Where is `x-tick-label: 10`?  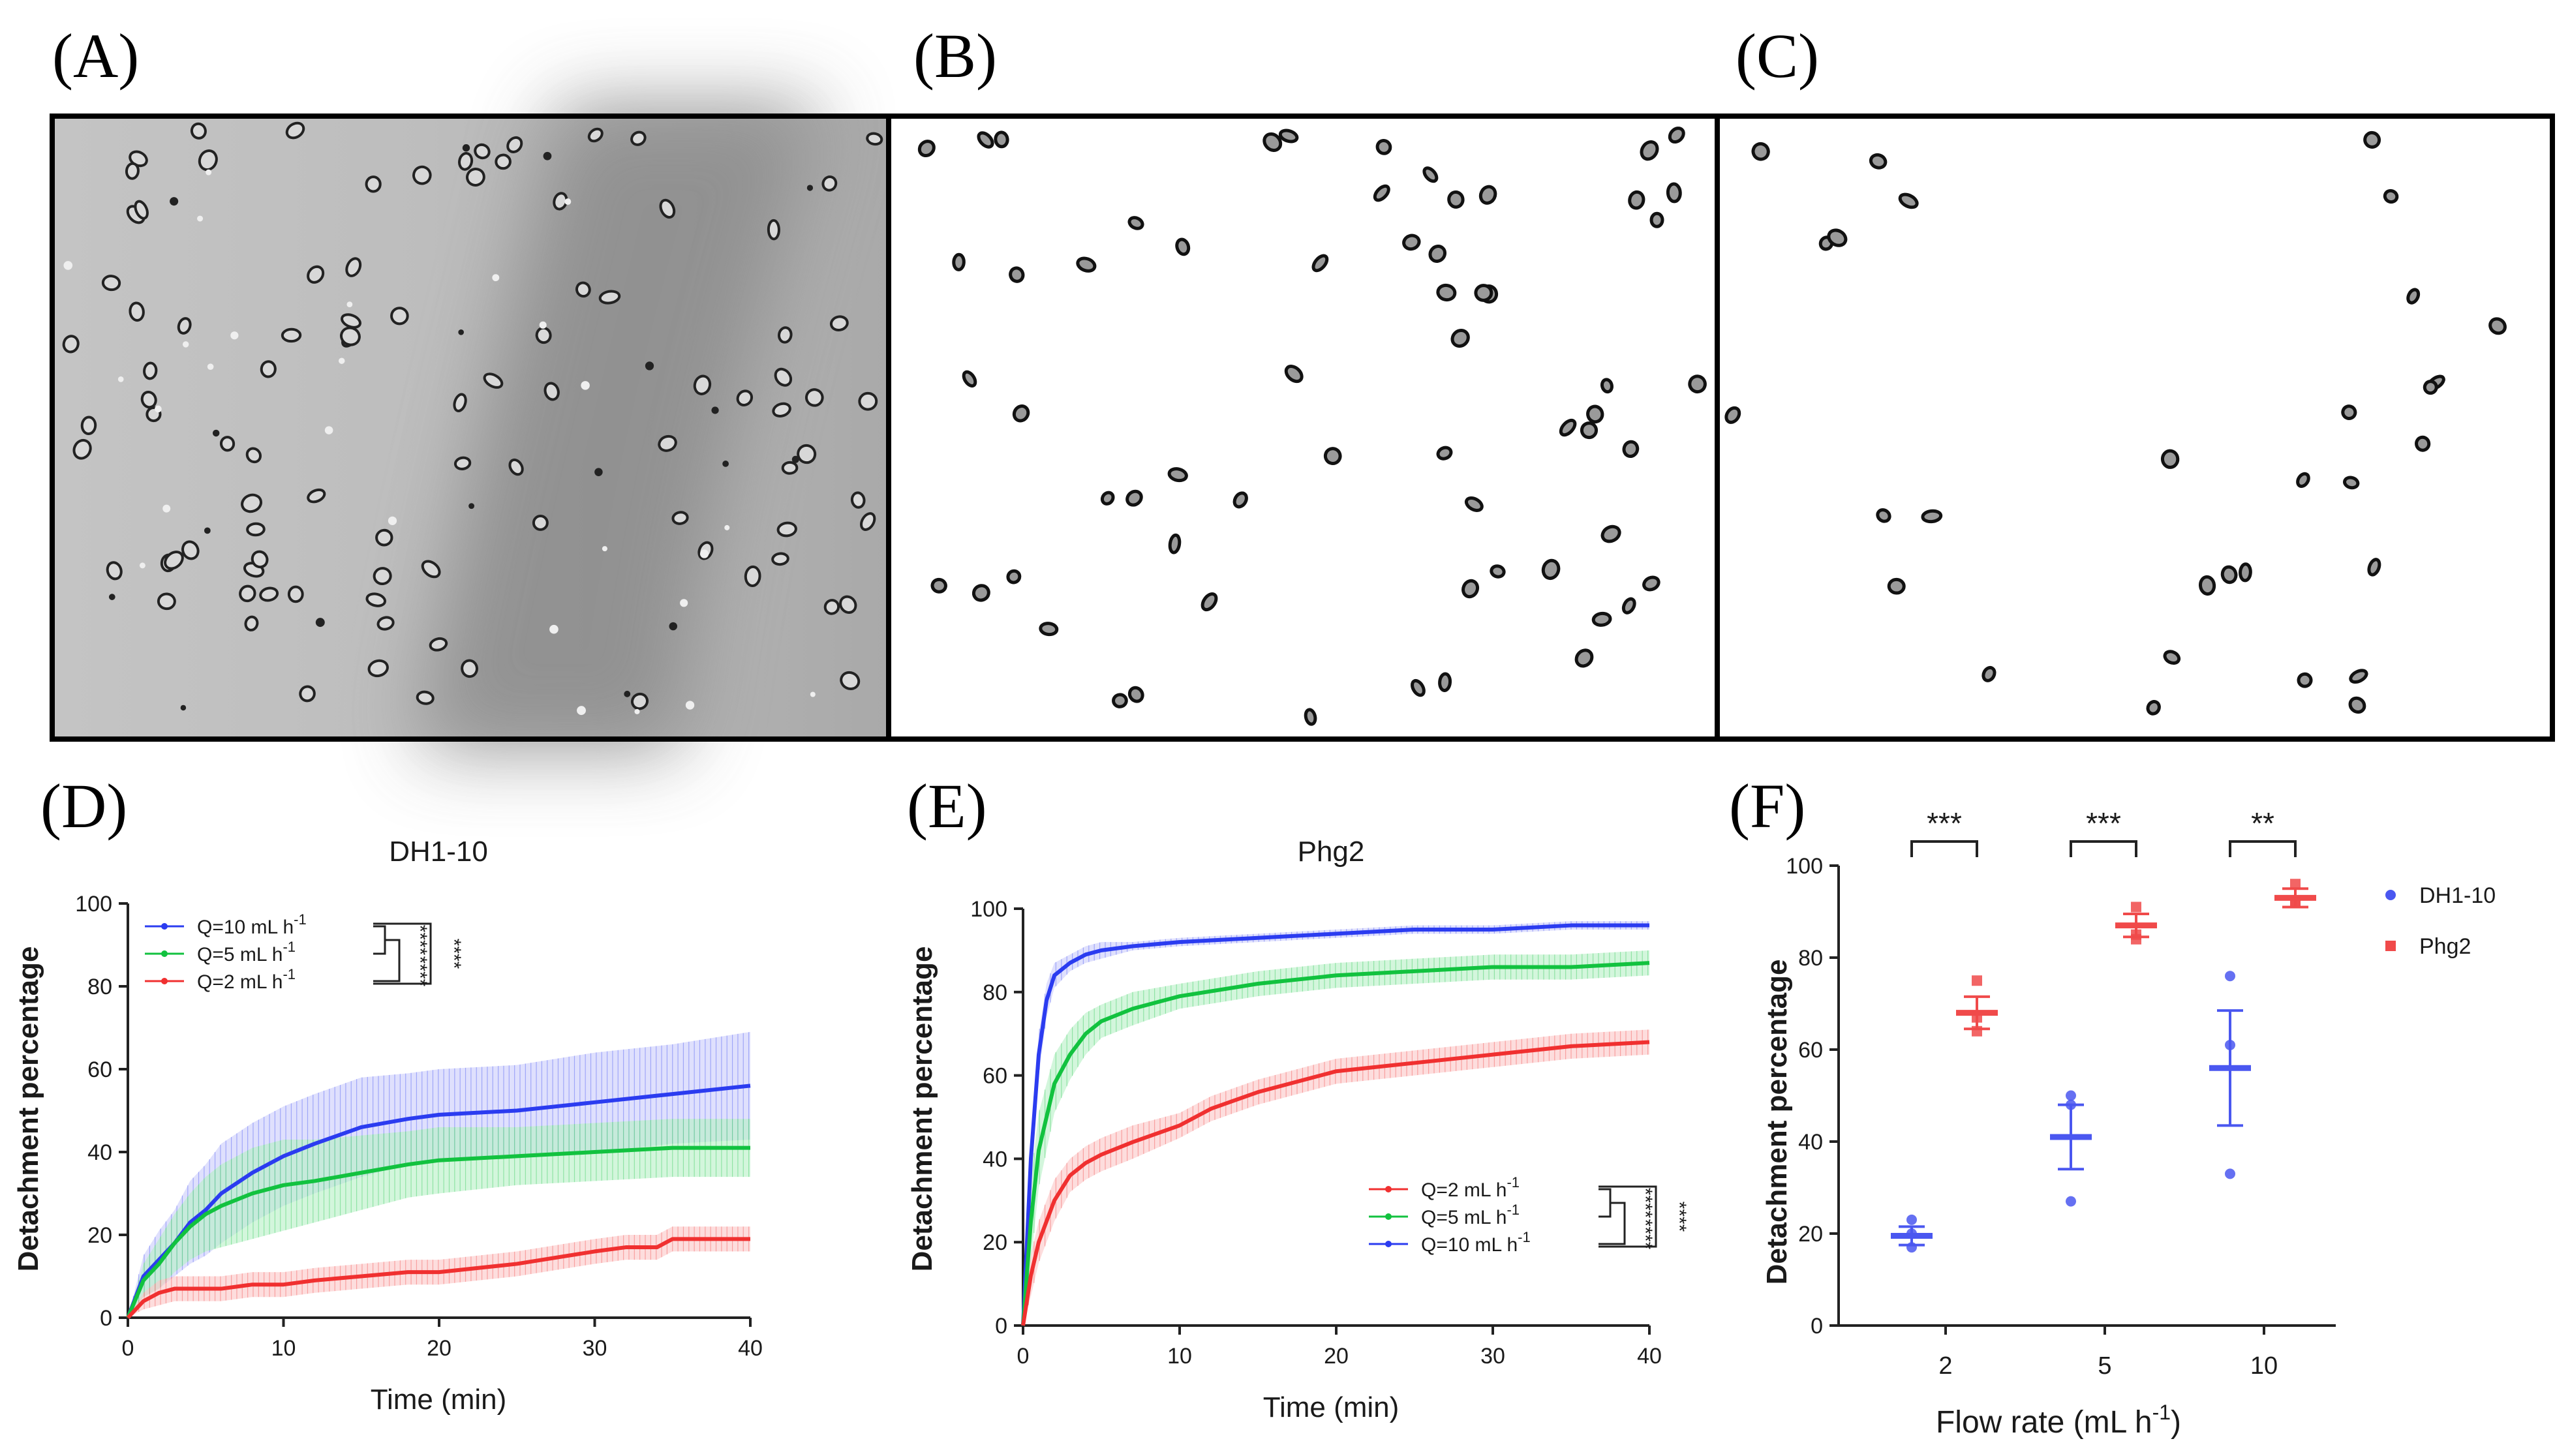
x-tick-label: 10 is located at coordinates (284, 1349).